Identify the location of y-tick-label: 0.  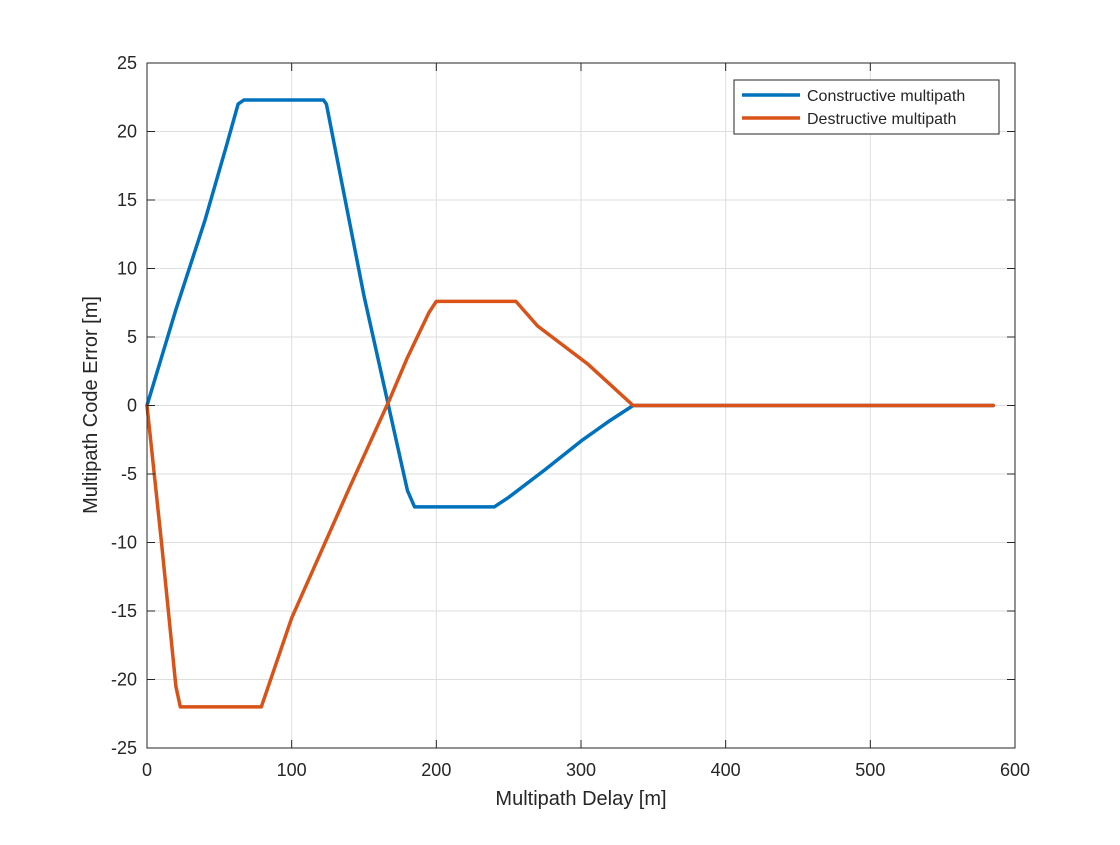
(132, 406).